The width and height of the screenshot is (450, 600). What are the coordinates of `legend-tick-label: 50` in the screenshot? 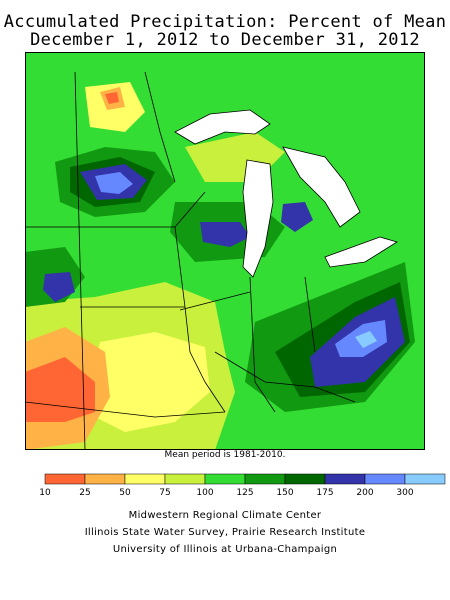 It's located at (125, 493).